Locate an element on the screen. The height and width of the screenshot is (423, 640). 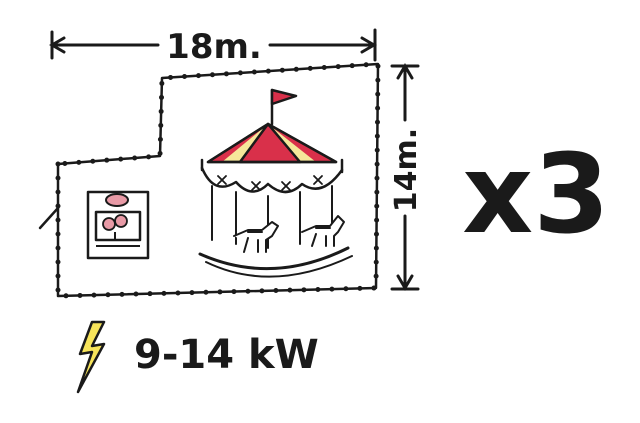
power-label: 9-14 kW is located at coordinates (226, 355).